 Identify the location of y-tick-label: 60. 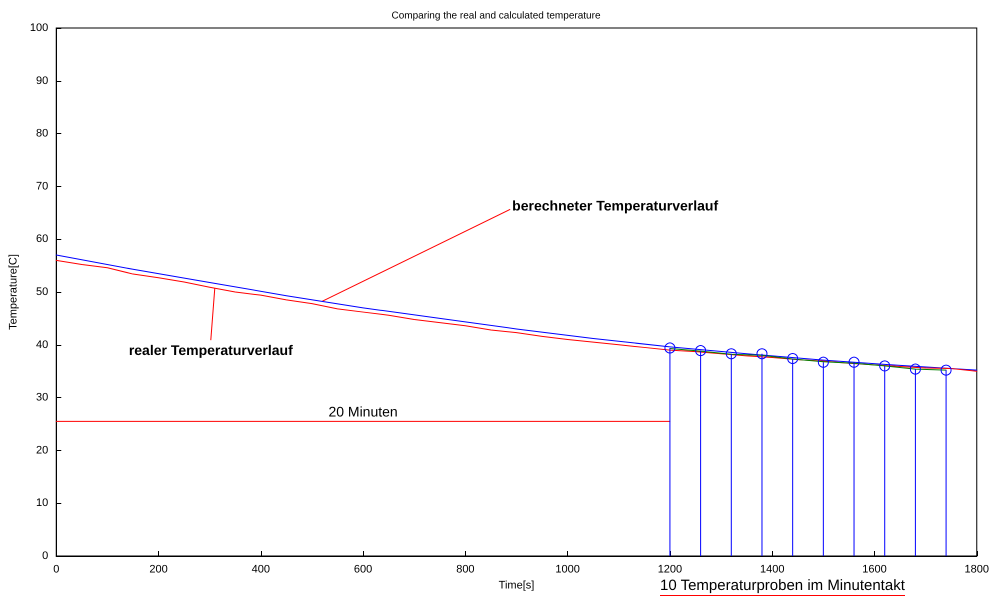
(42, 239).